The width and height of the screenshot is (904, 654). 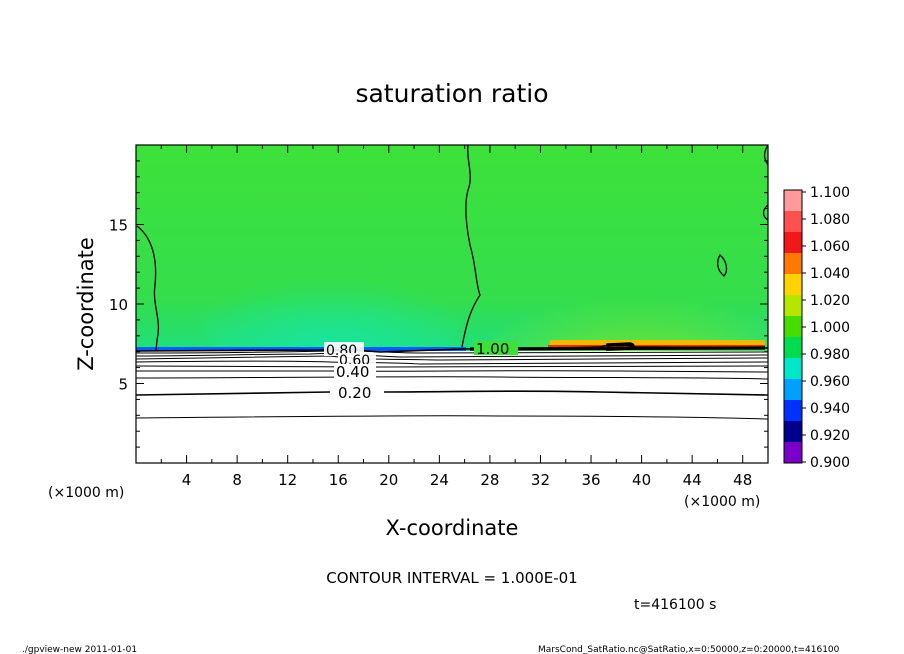 I want to click on colorbar-label: 0.980, so click(x=830, y=355).